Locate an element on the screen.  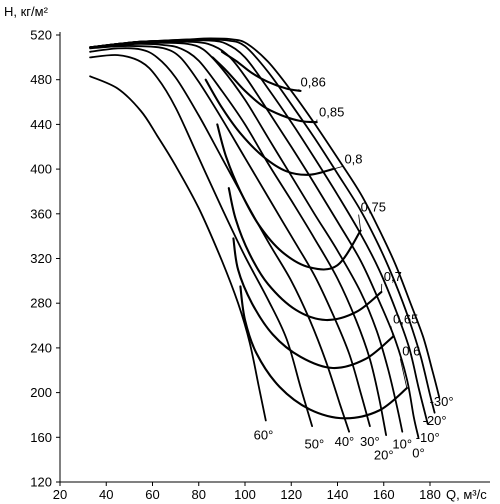
x-tick-label: 60 is located at coordinates (152, 494).